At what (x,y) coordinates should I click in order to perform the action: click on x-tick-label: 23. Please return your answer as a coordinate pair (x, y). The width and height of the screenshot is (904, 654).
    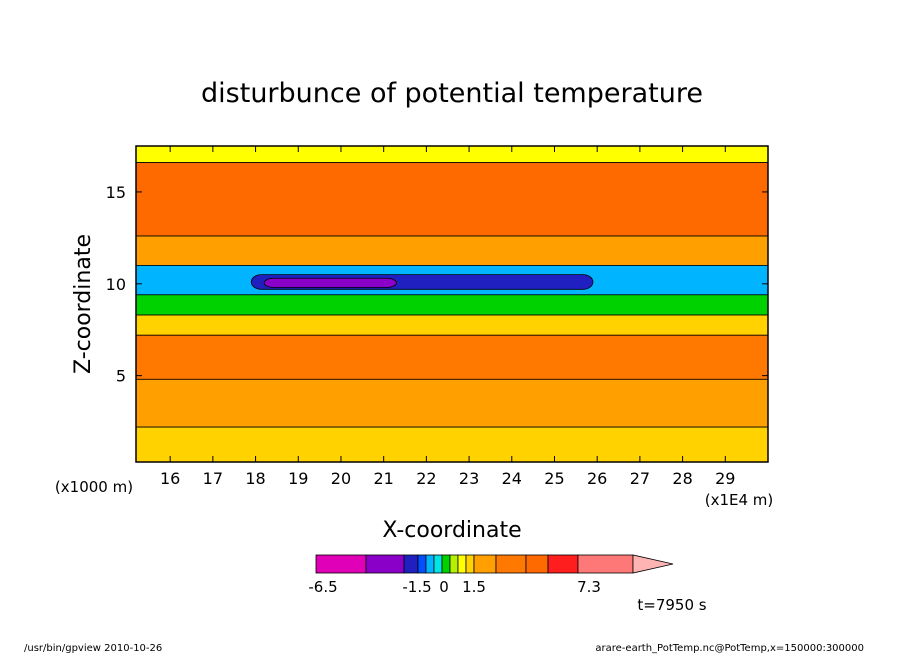
    Looking at the image, I should click on (469, 478).